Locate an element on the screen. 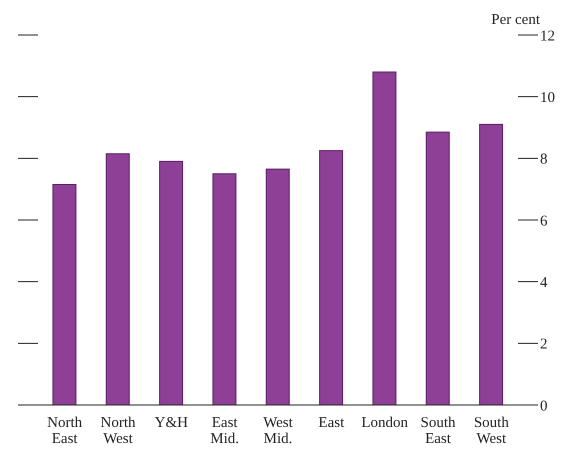 The height and width of the screenshot is (457, 568). x-tick-label: East is located at coordinates (332, 423).